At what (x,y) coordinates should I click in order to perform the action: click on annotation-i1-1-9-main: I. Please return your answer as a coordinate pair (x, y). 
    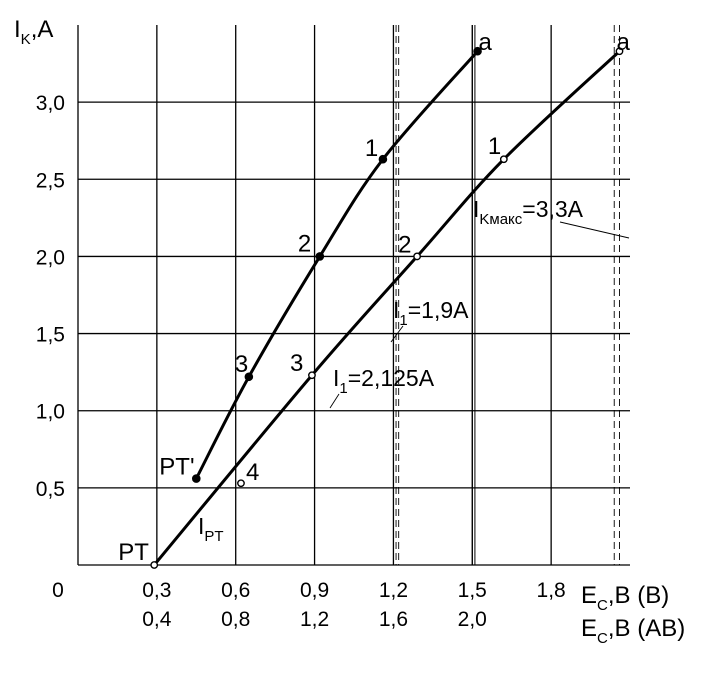
    Looking at the image, I should click on (396, 310).